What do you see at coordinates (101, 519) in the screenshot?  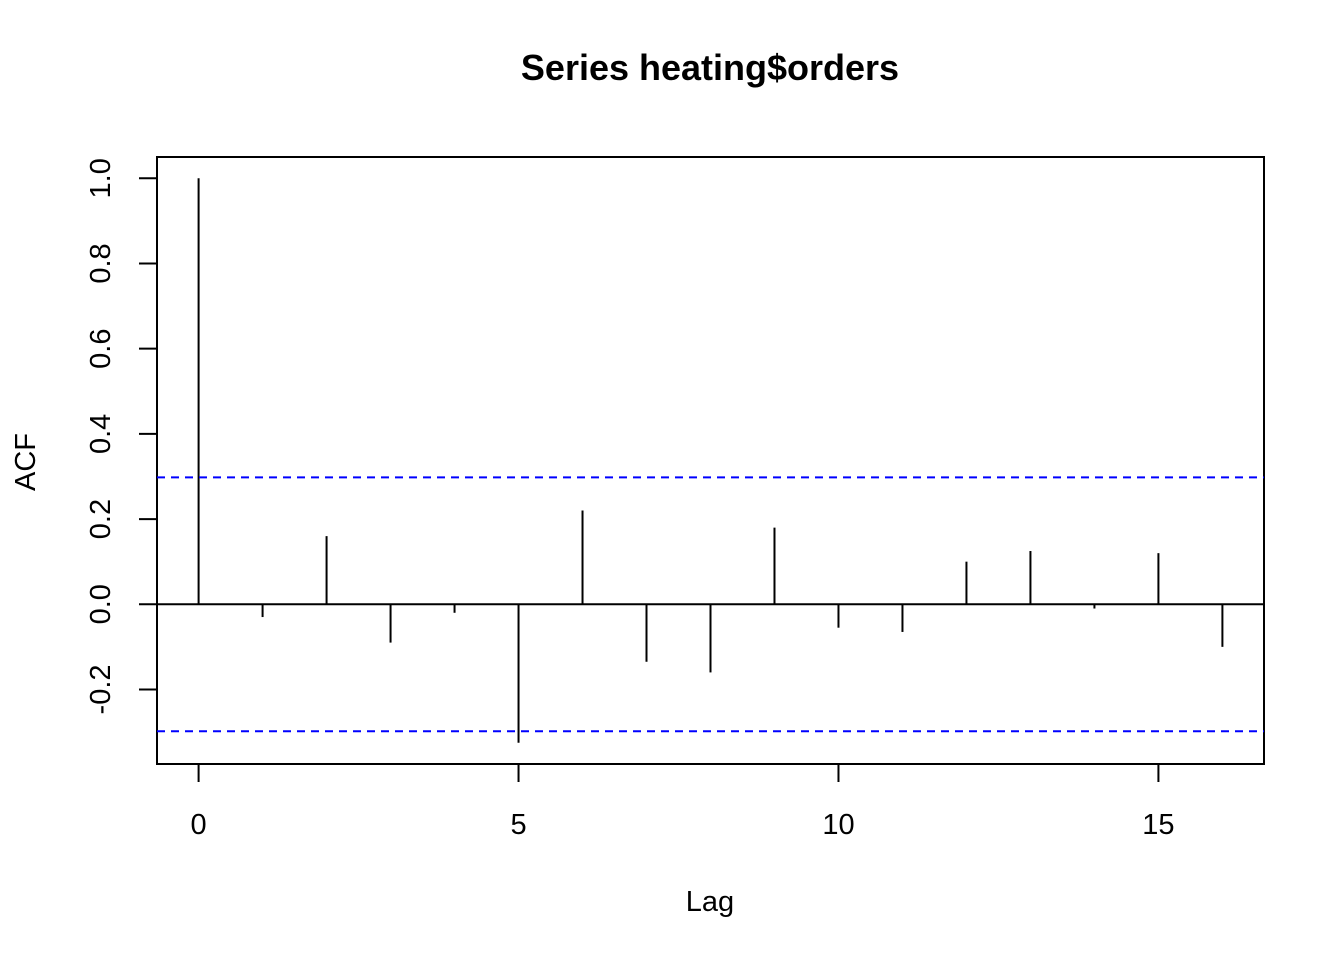 I see `y-tick-label: 0.2` at bounding box center [101, 519].